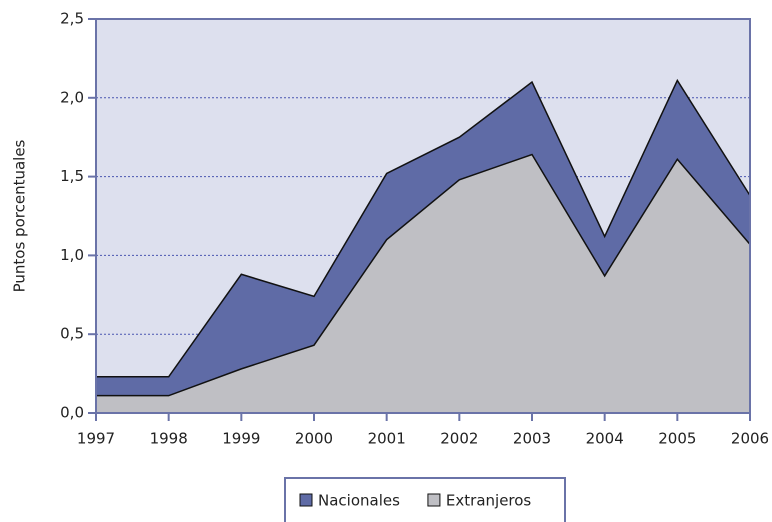 The height and width of the screenshot is (522, 772). Describe the element at coordinates (677, 439) in the screenshot. I see `x-tick-label: 2005` at that location.